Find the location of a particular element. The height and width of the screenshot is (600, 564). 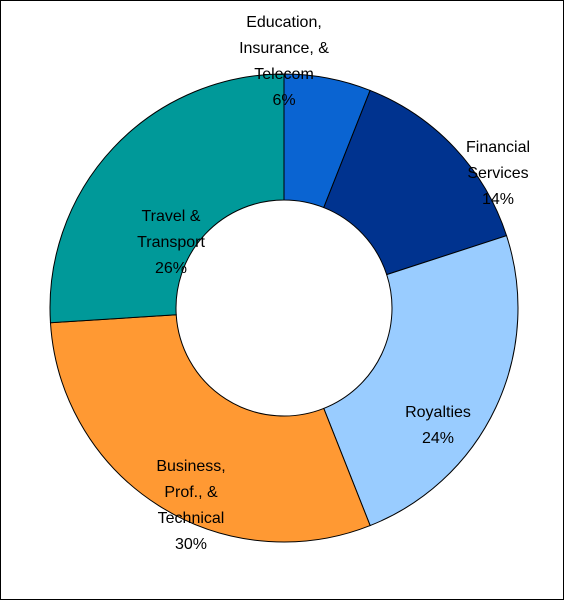

value-label: 26% is located at coordinates (171, 268).